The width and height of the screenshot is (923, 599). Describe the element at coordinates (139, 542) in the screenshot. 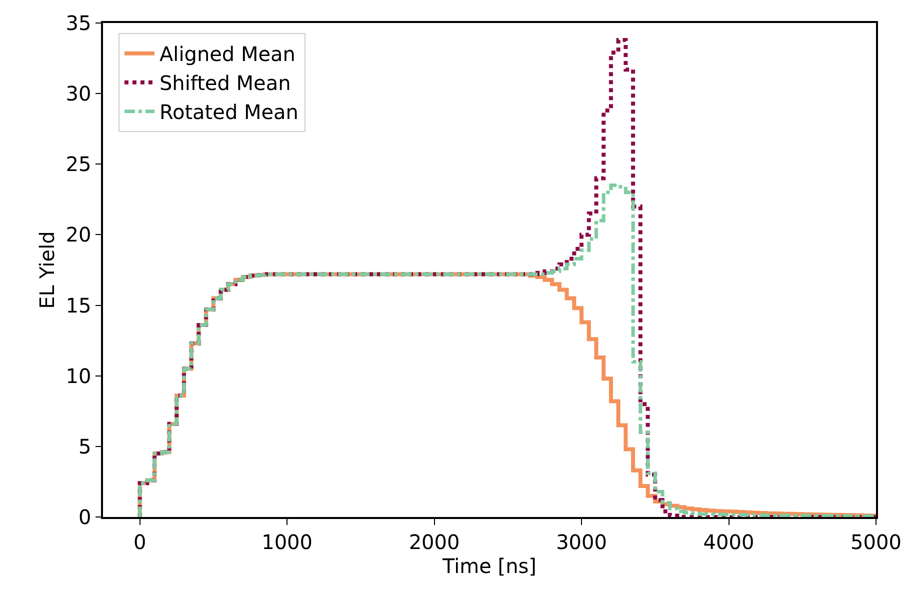

I see `x-tick-label: 0` at that location.